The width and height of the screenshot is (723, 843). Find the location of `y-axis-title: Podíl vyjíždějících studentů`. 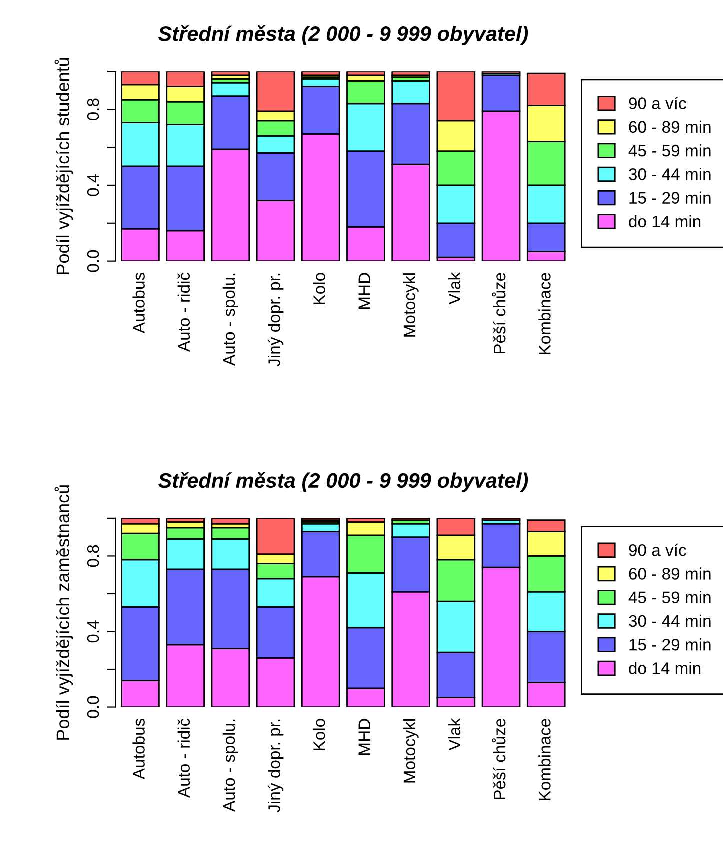

y-axis-title: Podíl vyjíždějících studentů is located at coordinates (64, 166).